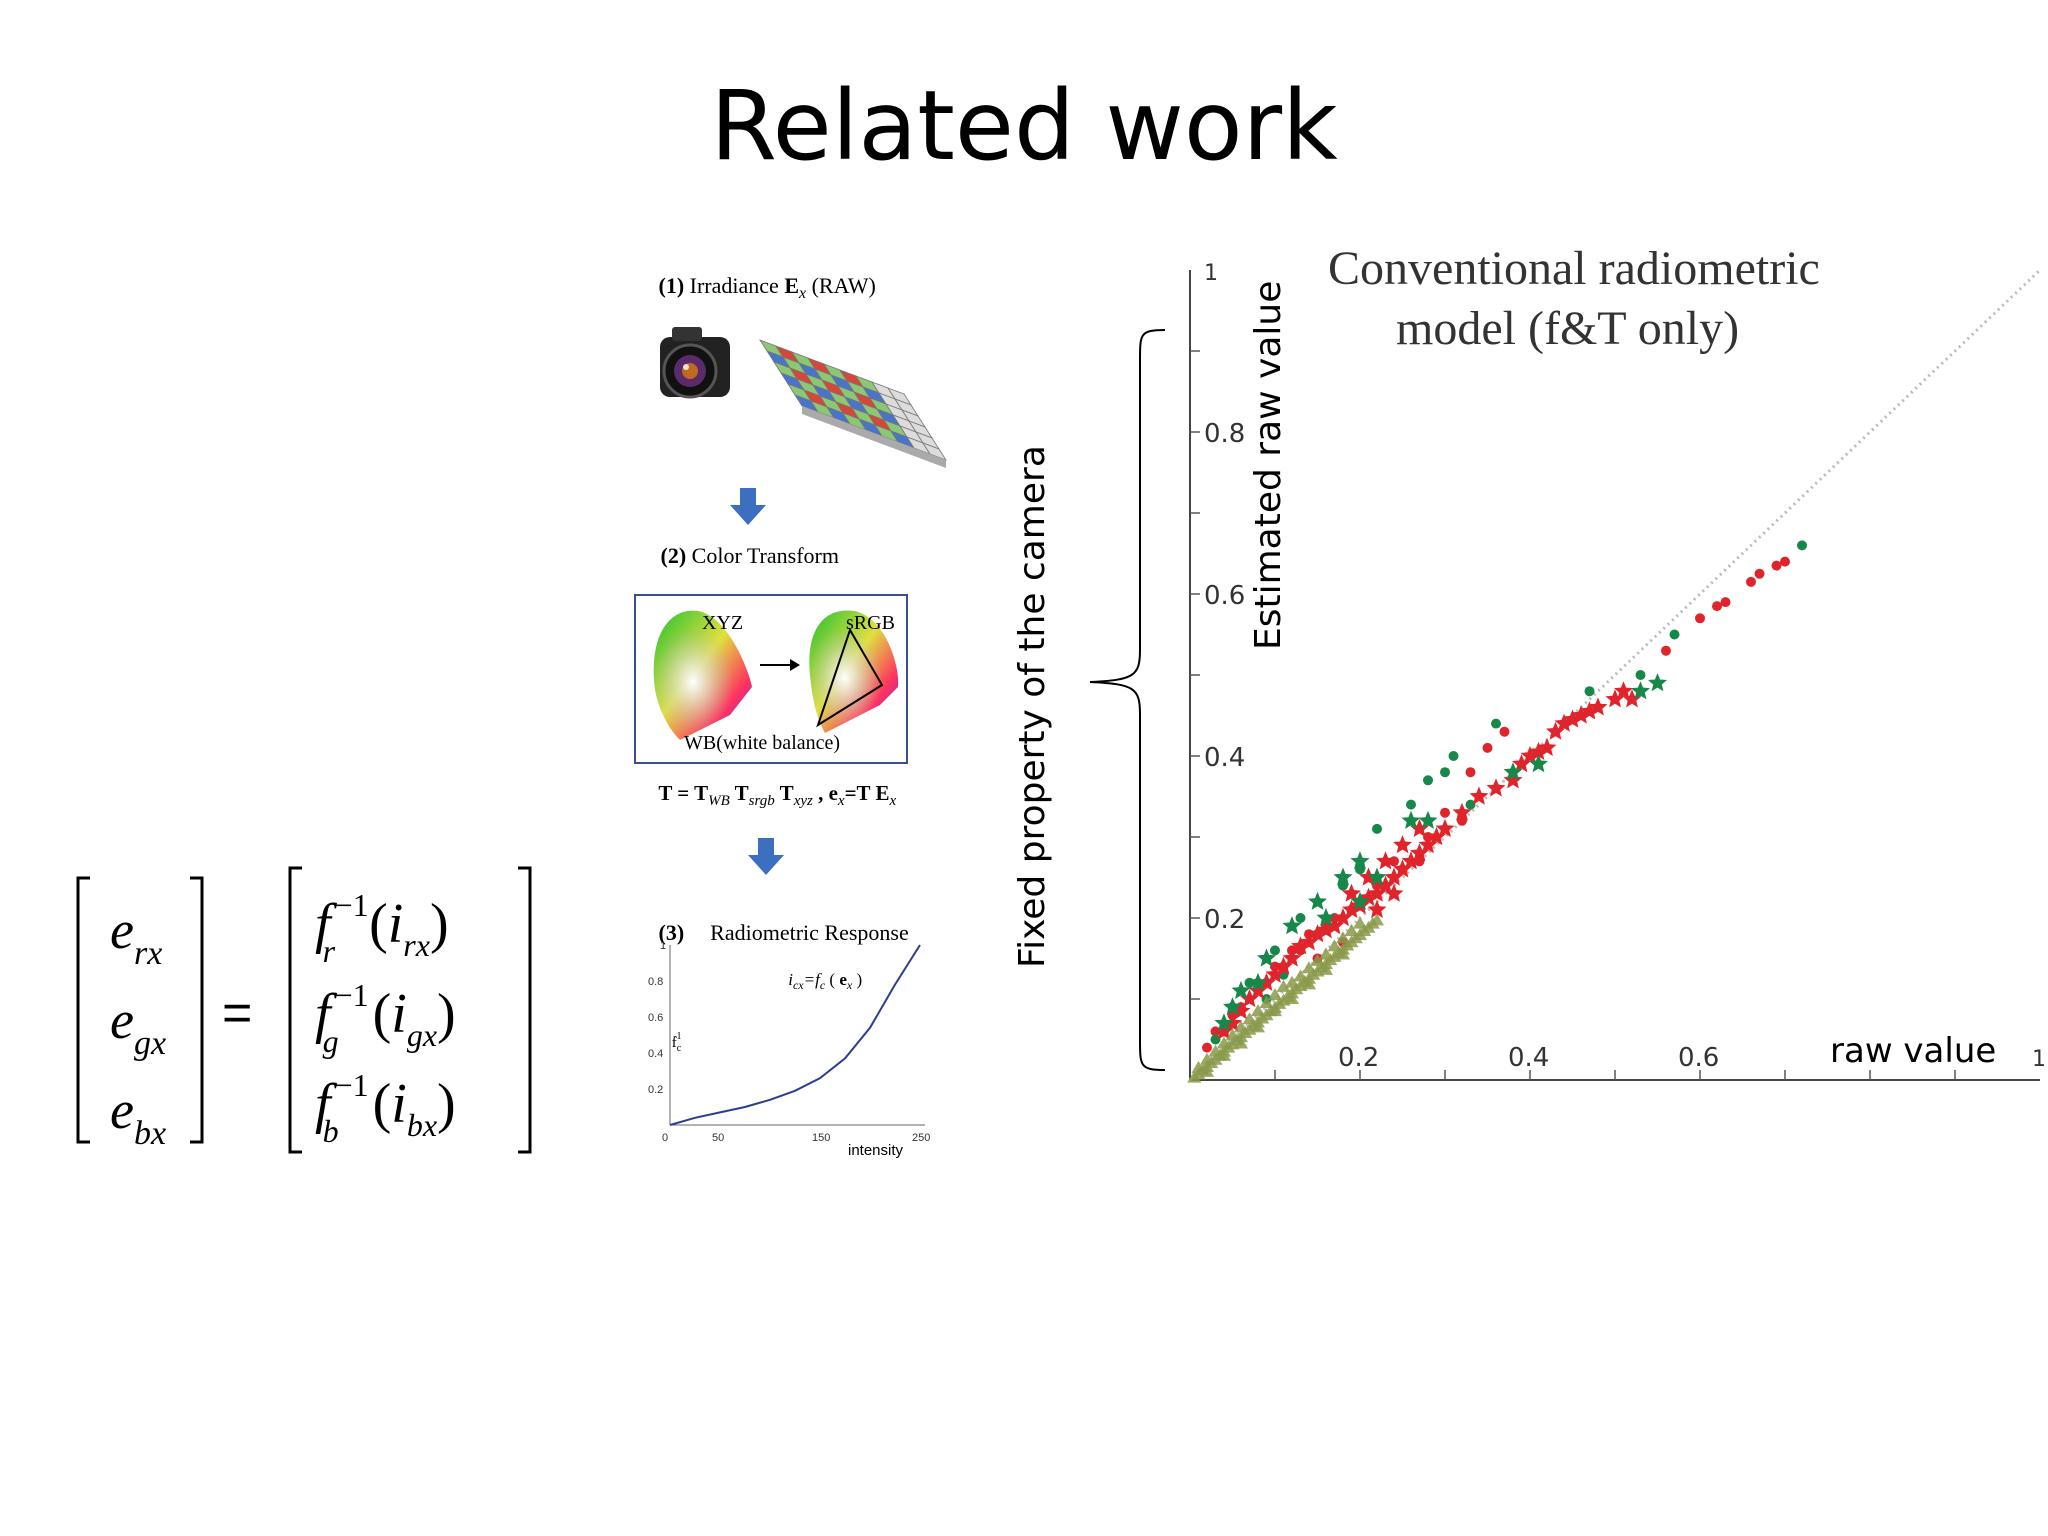 This screenshot has height=1536, width=2048. Describe the element at coordinates (1574, 268) in the screenshot. I see `chart-title-line-1: Conventional radiometric` at that location.